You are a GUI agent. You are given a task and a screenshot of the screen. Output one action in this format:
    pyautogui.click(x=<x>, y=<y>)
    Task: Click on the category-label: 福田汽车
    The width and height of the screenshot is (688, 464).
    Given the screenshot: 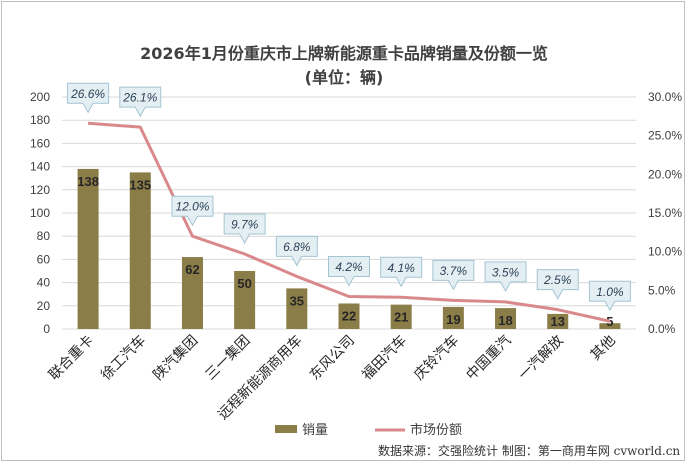 What is the action you would take?
    pyautogui.click(x=384, y=358)
    